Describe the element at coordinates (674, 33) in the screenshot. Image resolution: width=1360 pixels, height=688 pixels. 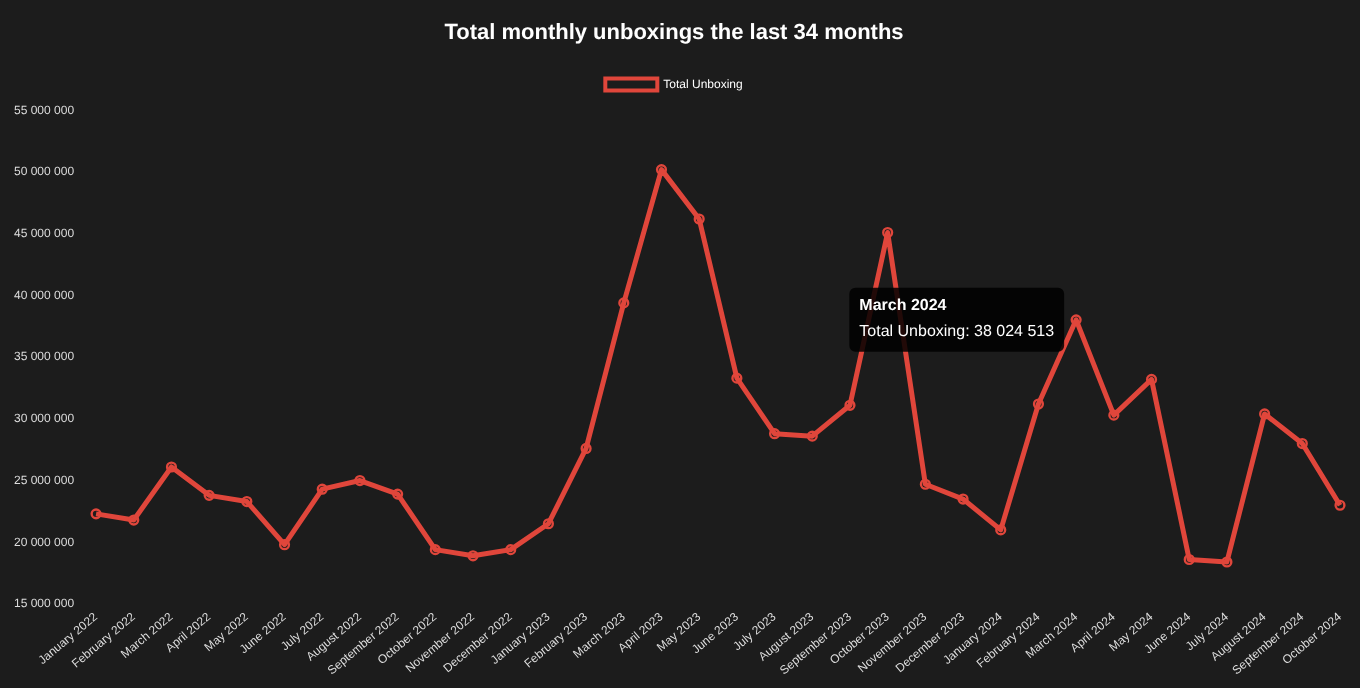
I see `chart-title: Total monthly unboxings the last 34 months` at that location.